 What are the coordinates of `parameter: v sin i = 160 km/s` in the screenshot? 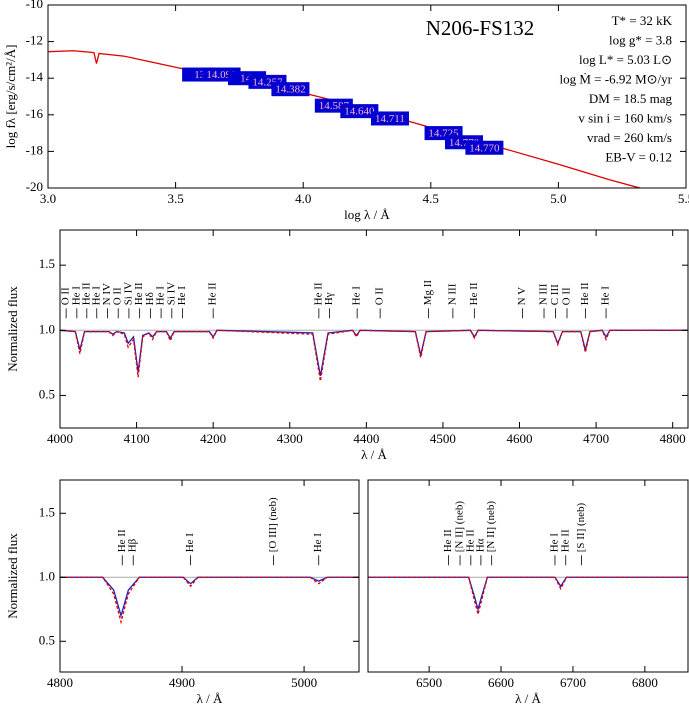 It's located at (625, 117).